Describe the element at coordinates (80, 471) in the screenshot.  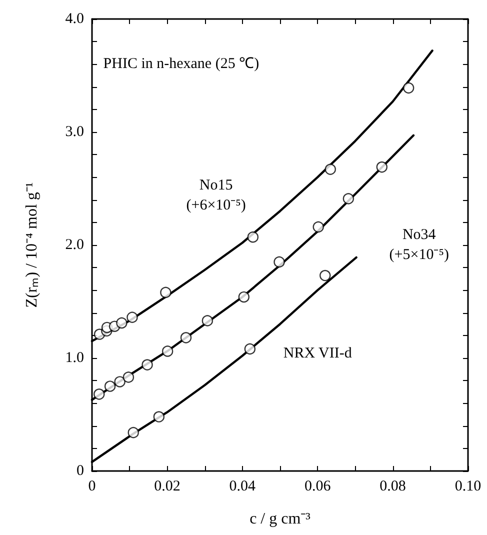
I see `y-tick-label: 0` at that location.